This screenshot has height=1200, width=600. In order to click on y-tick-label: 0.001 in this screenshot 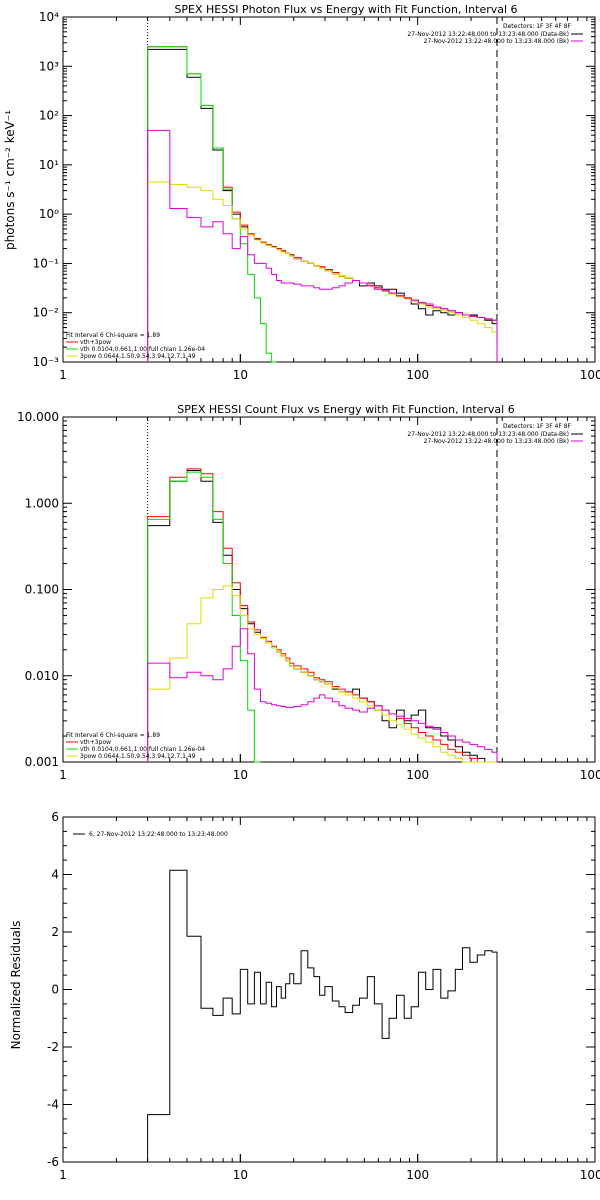, I will do `click(42, 762)`.